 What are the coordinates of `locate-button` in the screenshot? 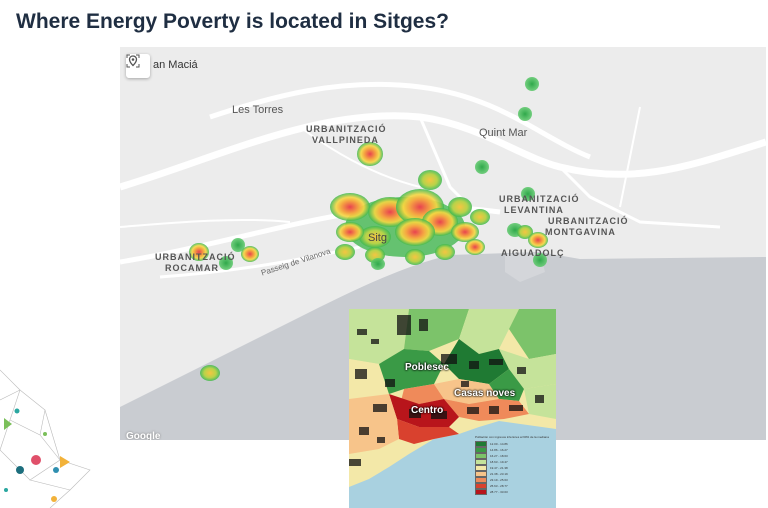 It's located at (138, 66).